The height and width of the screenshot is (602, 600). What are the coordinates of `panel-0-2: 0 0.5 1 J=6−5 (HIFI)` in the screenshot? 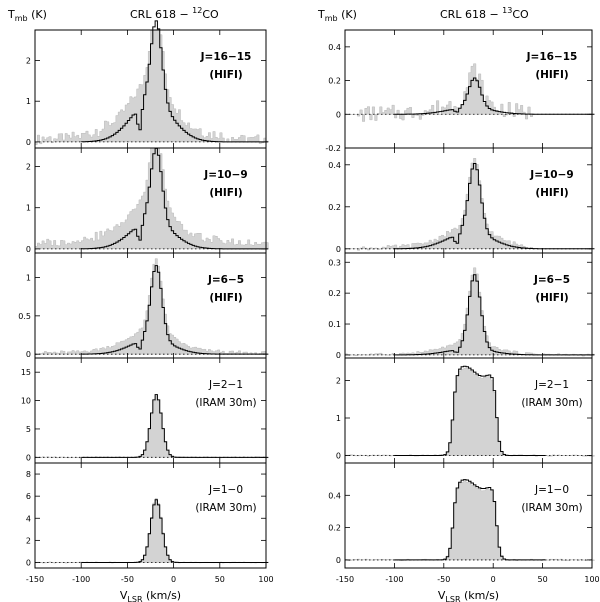 It's located at (143, 305).